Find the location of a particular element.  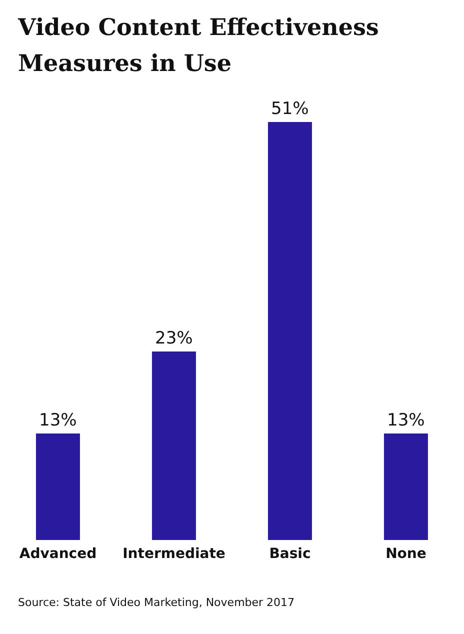

data-label: 51% is located at coordinates (290, 109).